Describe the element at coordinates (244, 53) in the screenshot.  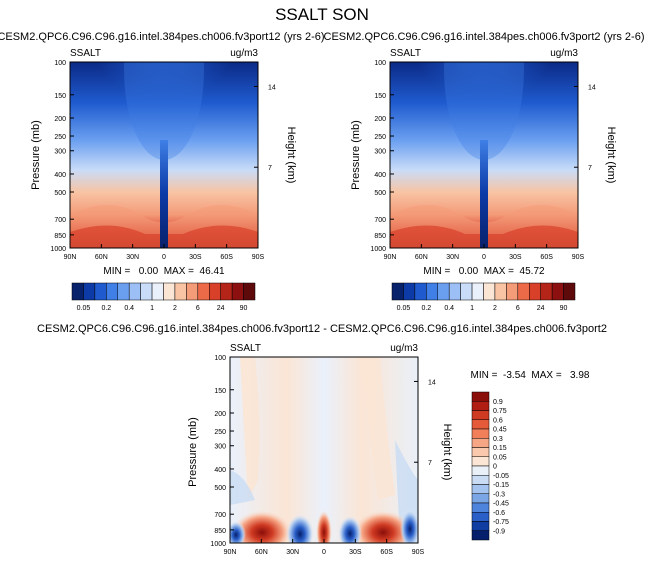
I see `panel-left-units: ug/m3` at that location.